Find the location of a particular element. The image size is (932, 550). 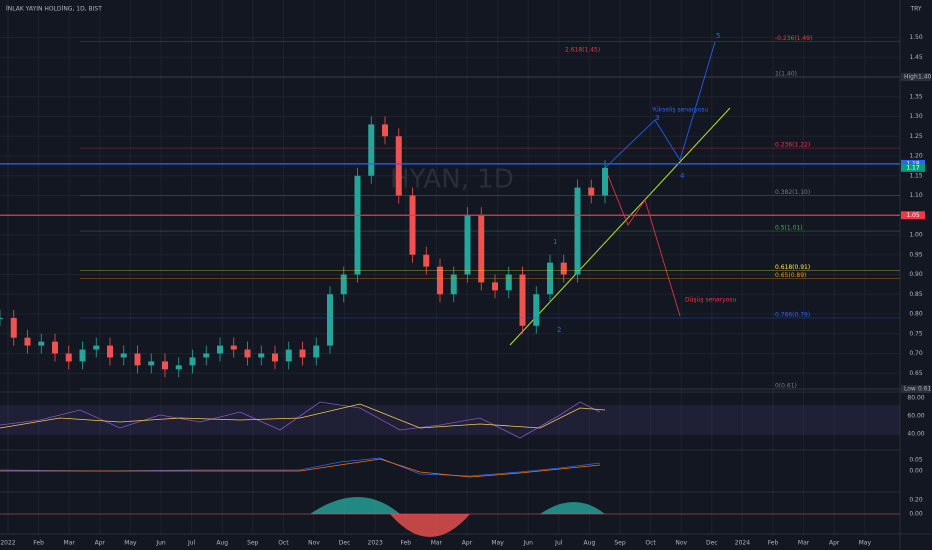

price-tick-label: 0.90 is located at coordinates (916, 274).